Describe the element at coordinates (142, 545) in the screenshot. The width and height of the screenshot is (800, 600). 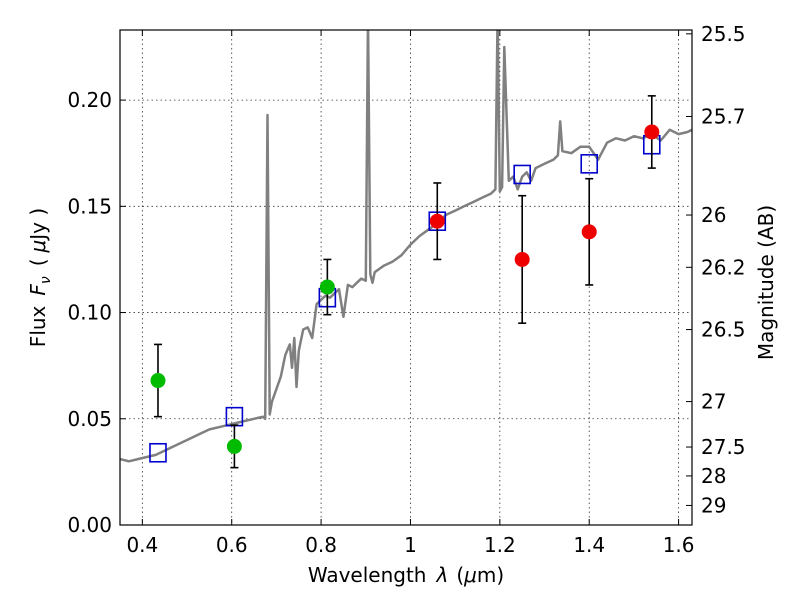
I see `x-tick-label-0: 0.4` at that location.